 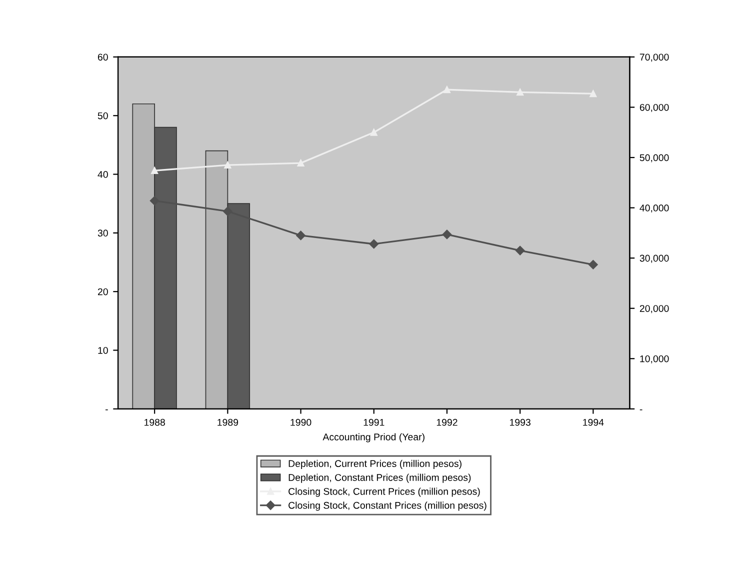 What do you see at coordinates (103, 57) in the screenshot?
I see `y-tick-label: 60` at bounding box center [103, 57].